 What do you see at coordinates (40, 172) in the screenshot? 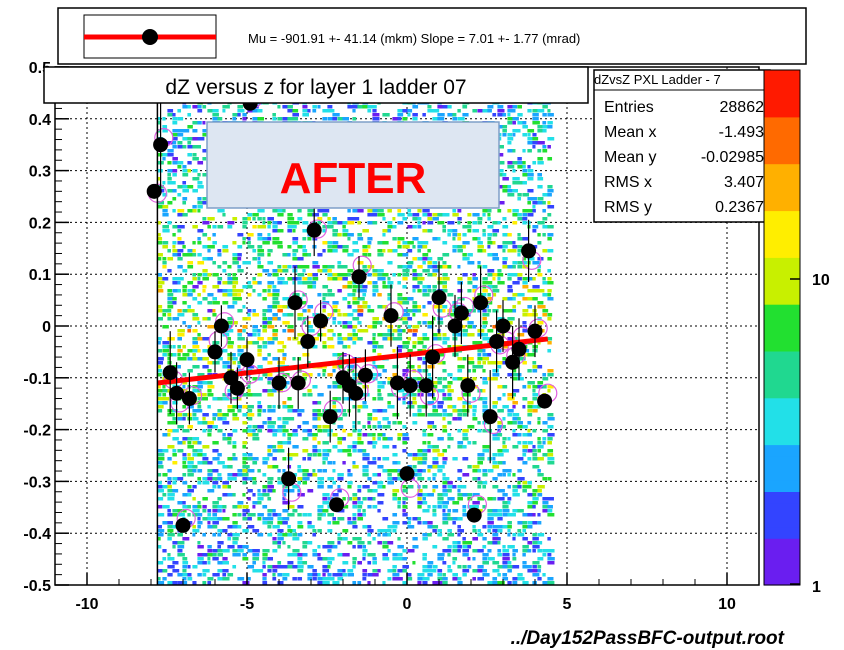
I see `y-tick-label: 0.3` at bounding box center [40, 172].